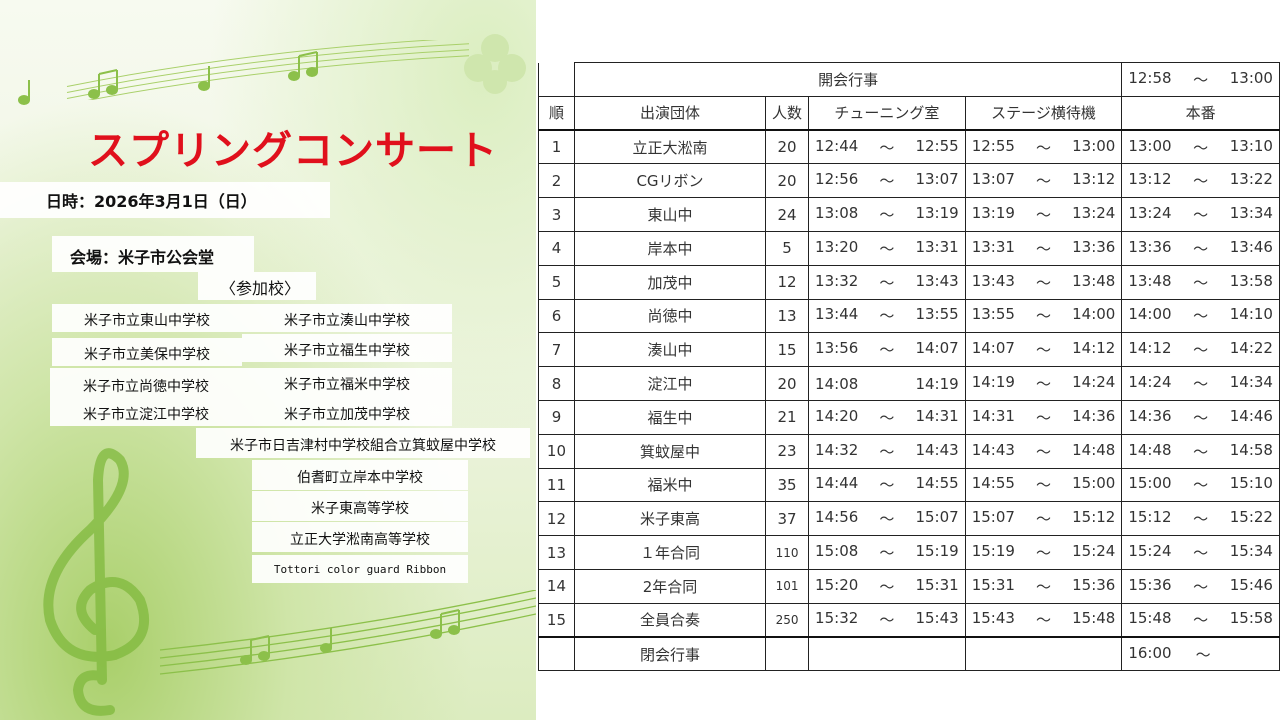  Describe the element at coordinates (887, 383) in the screenshot. I see `tuning-cell: 14:08 14:19` at that location.